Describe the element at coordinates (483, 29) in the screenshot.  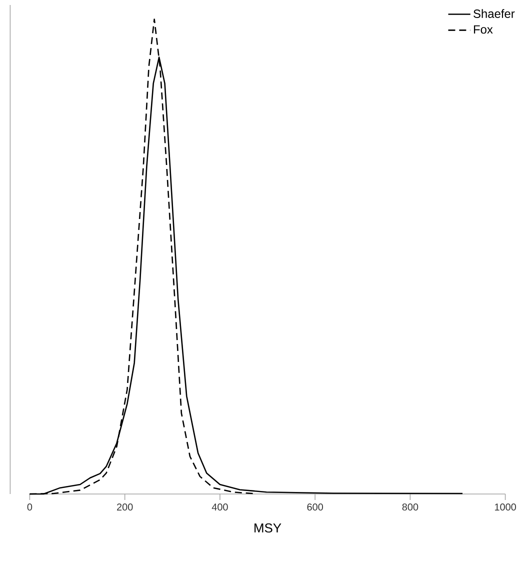
I see `legend-label: Fox` at that location.